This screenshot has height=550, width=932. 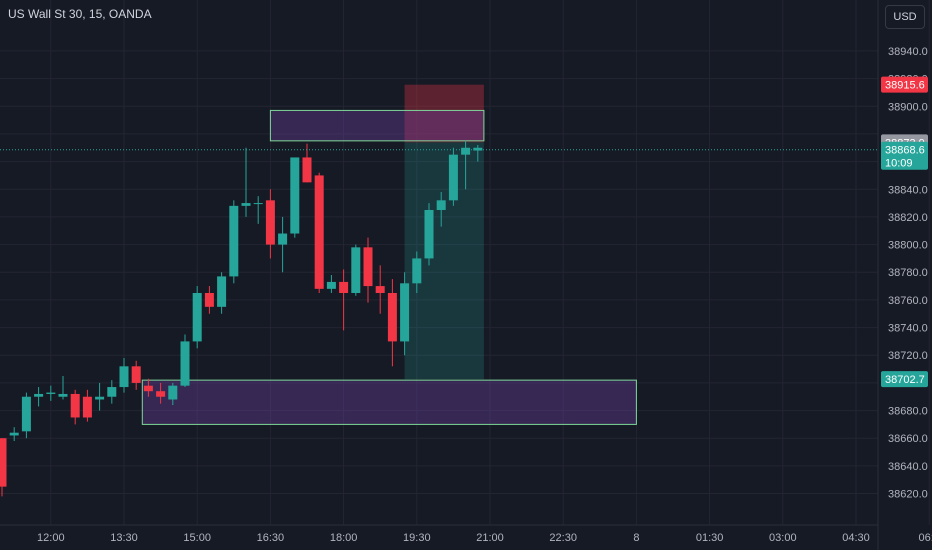 I want to click on time-tick-label: 12:00, so click(x=51, y=538).